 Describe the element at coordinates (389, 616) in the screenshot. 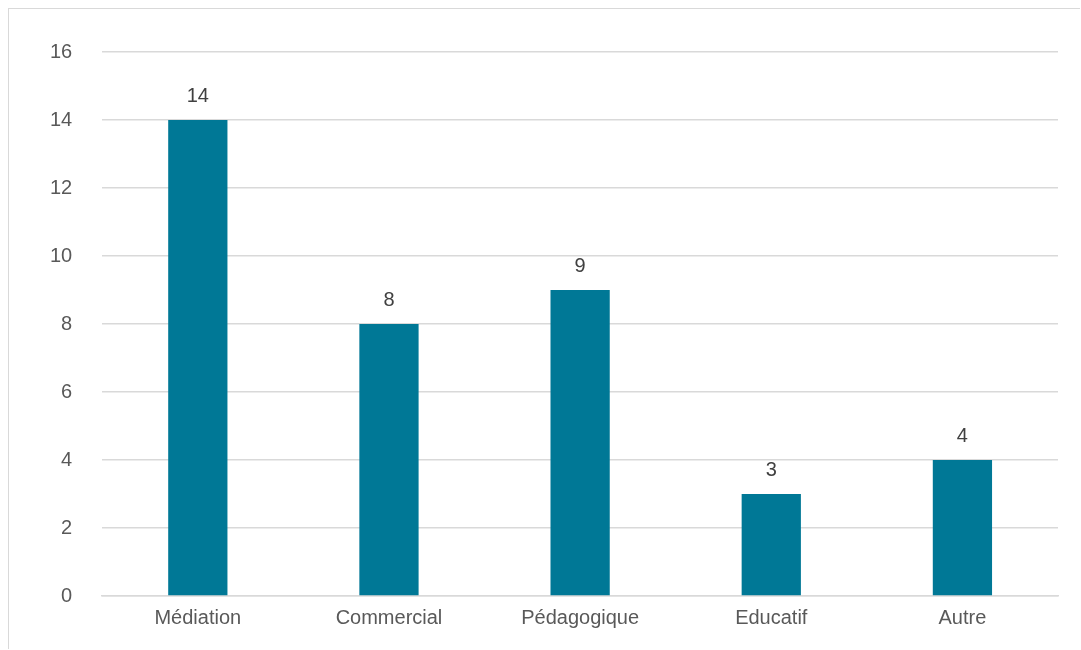

I see `x-tick-label: Commercial` at that location.